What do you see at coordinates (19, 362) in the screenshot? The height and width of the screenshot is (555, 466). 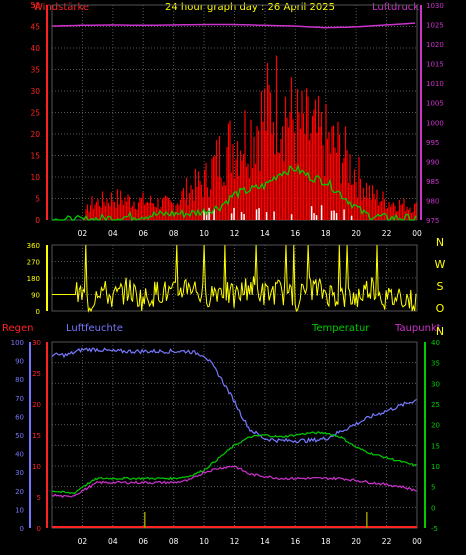 I see `humidity-tick-label: 90` at bounding box center [19, 362].